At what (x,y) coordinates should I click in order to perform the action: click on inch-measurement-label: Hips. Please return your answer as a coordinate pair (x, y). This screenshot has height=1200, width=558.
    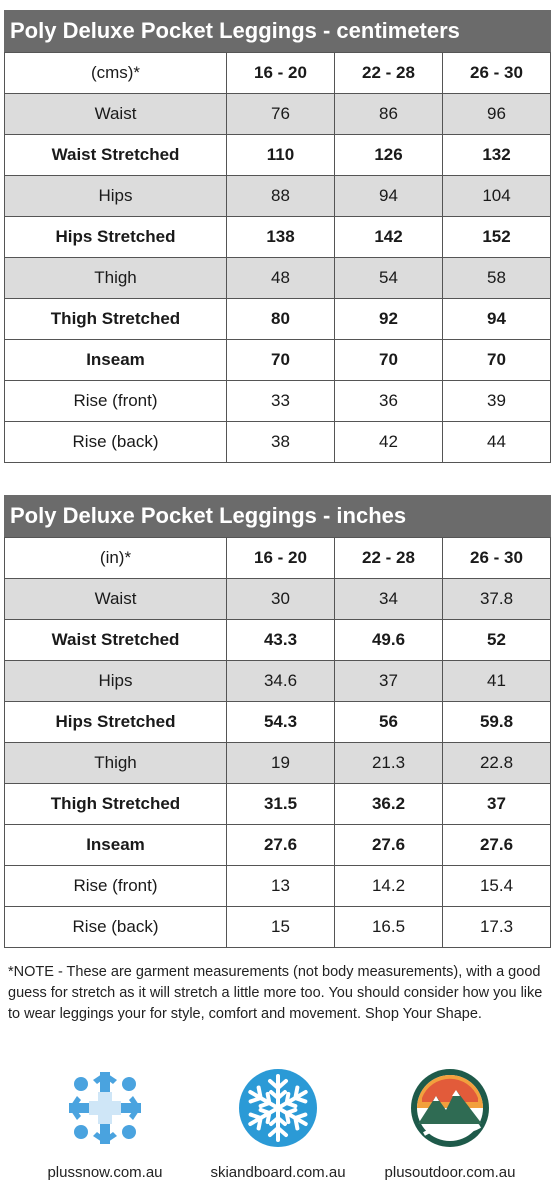
    Looking at the image, I should click on (115, 681).